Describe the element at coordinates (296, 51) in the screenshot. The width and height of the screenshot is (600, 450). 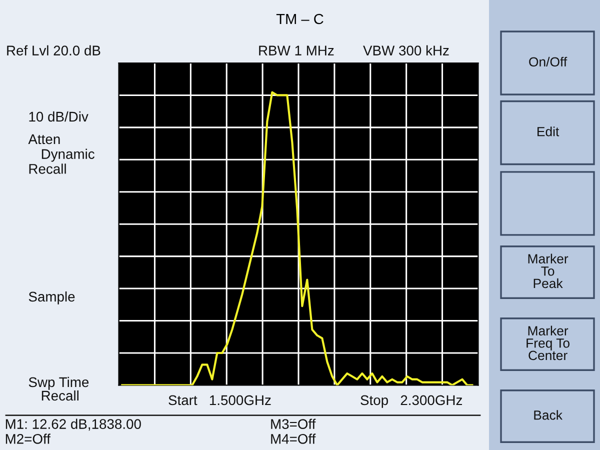
I see `text: RBW 1 MHz` at that location.